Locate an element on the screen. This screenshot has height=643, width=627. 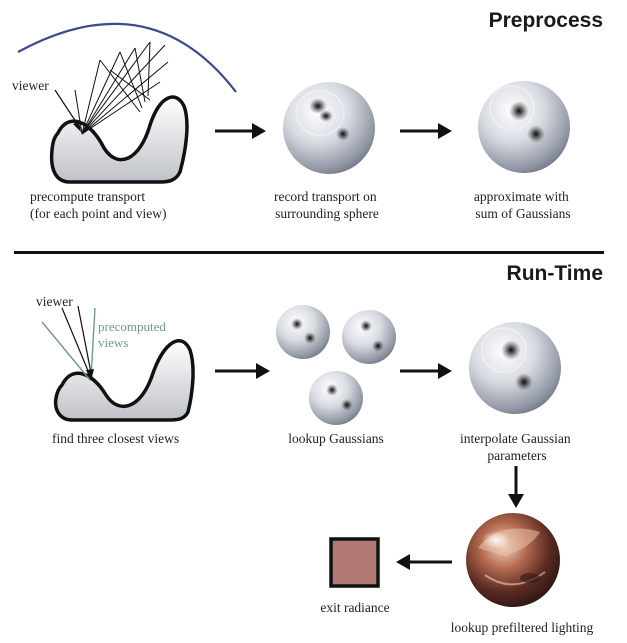
arrow-left-head is located at coordinates (403, 562).